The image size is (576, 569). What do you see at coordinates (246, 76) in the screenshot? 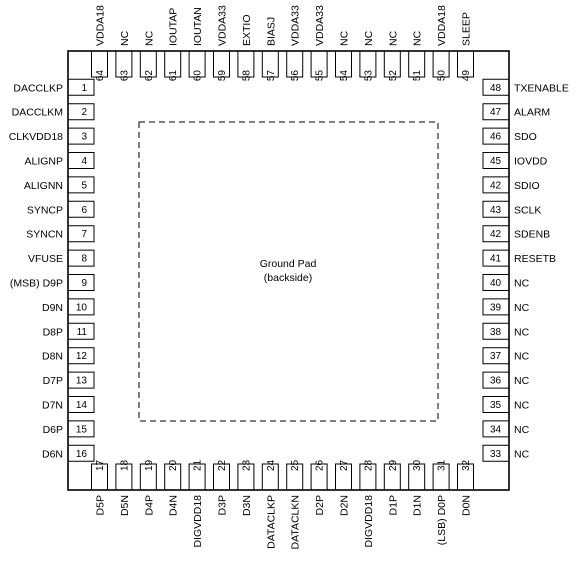
I see `pin-number: 58` at bounding box center [246, 76].